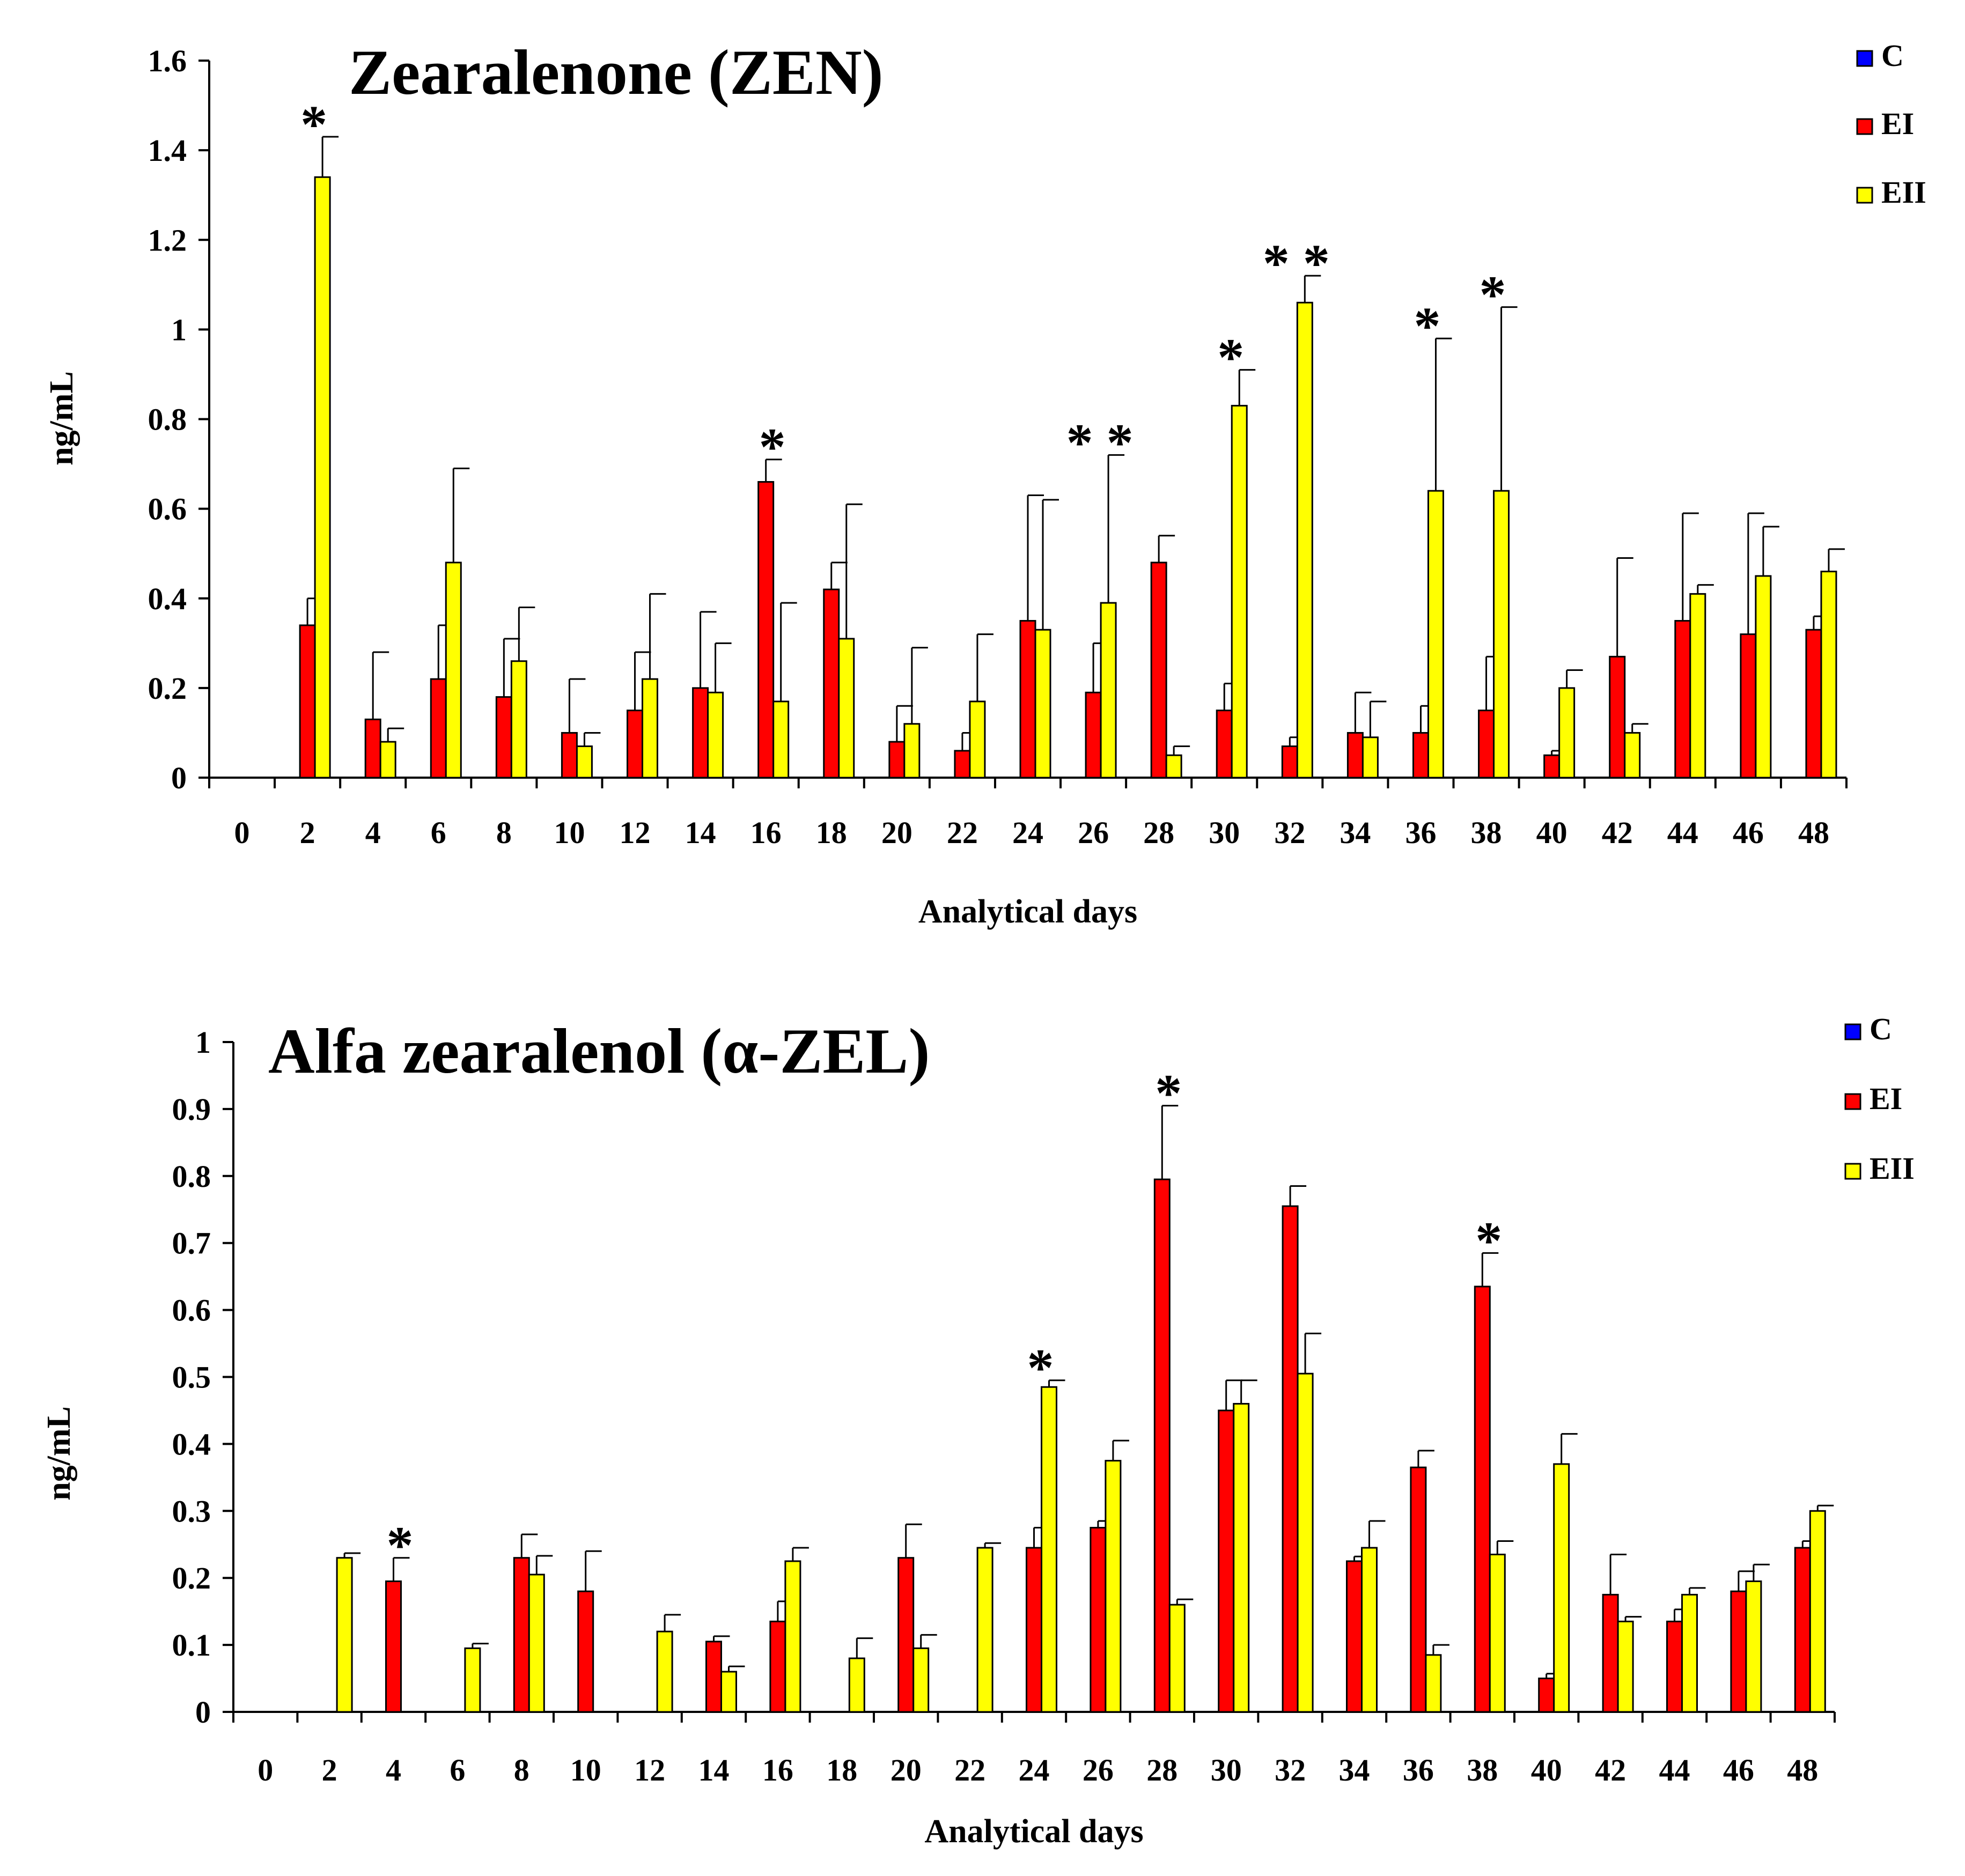  What do you see at coordinates (192, 1243) in the screenshot?
I see `y-tick-label: 0.7` at bounding box center [192, 1243].